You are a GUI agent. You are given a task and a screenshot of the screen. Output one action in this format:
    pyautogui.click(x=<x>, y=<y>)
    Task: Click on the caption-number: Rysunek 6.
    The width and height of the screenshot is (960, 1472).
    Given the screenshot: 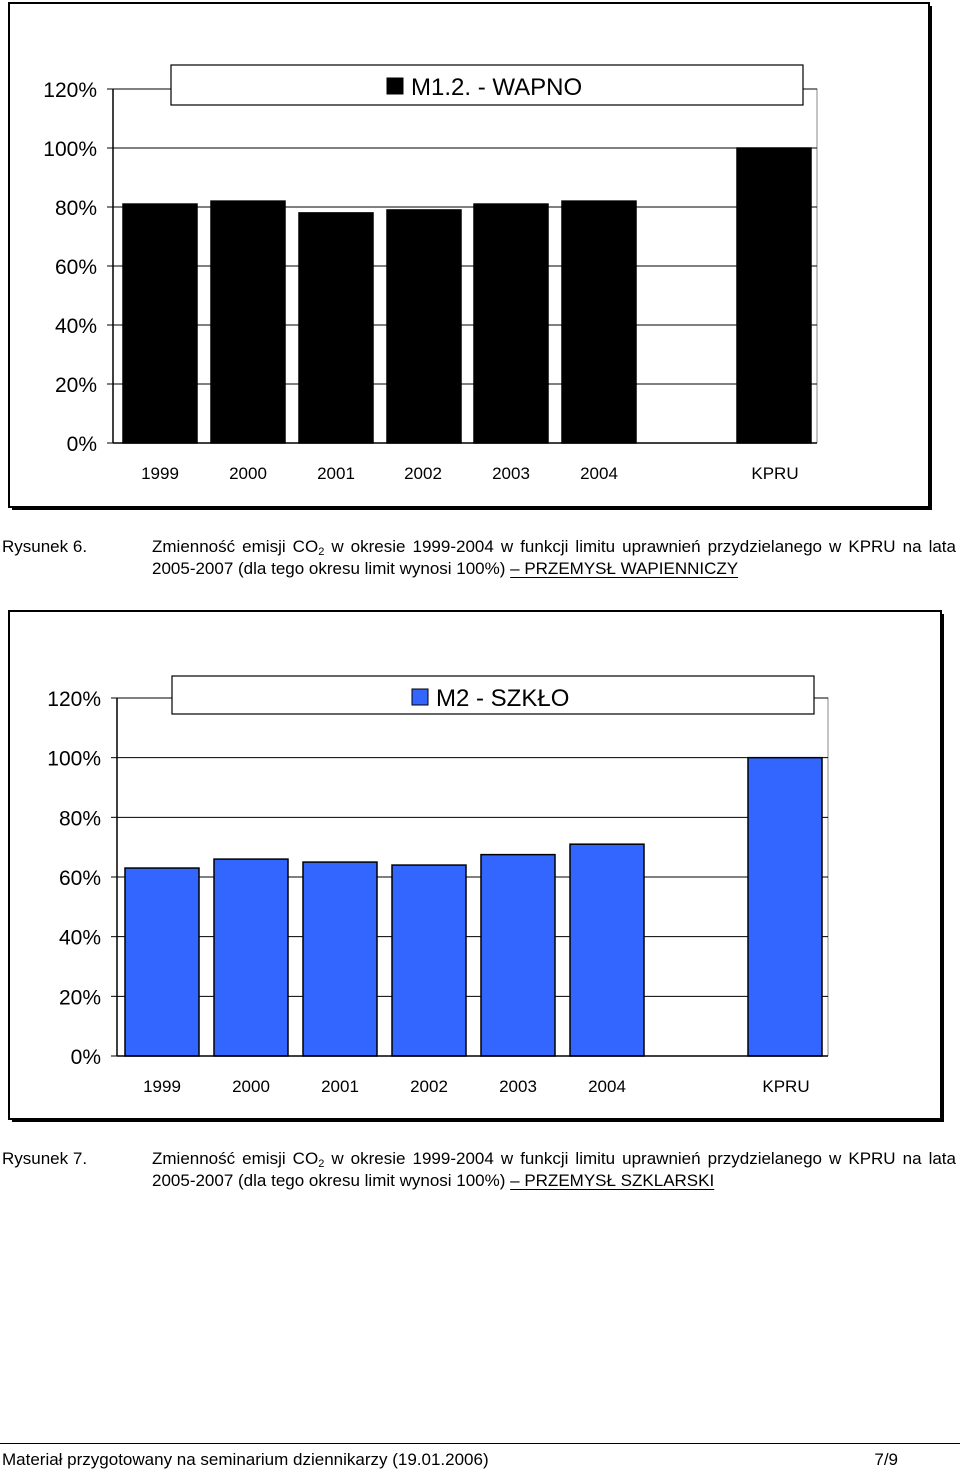 What is the action you would take?
    pyautogui.click(x=45, y=546)
    